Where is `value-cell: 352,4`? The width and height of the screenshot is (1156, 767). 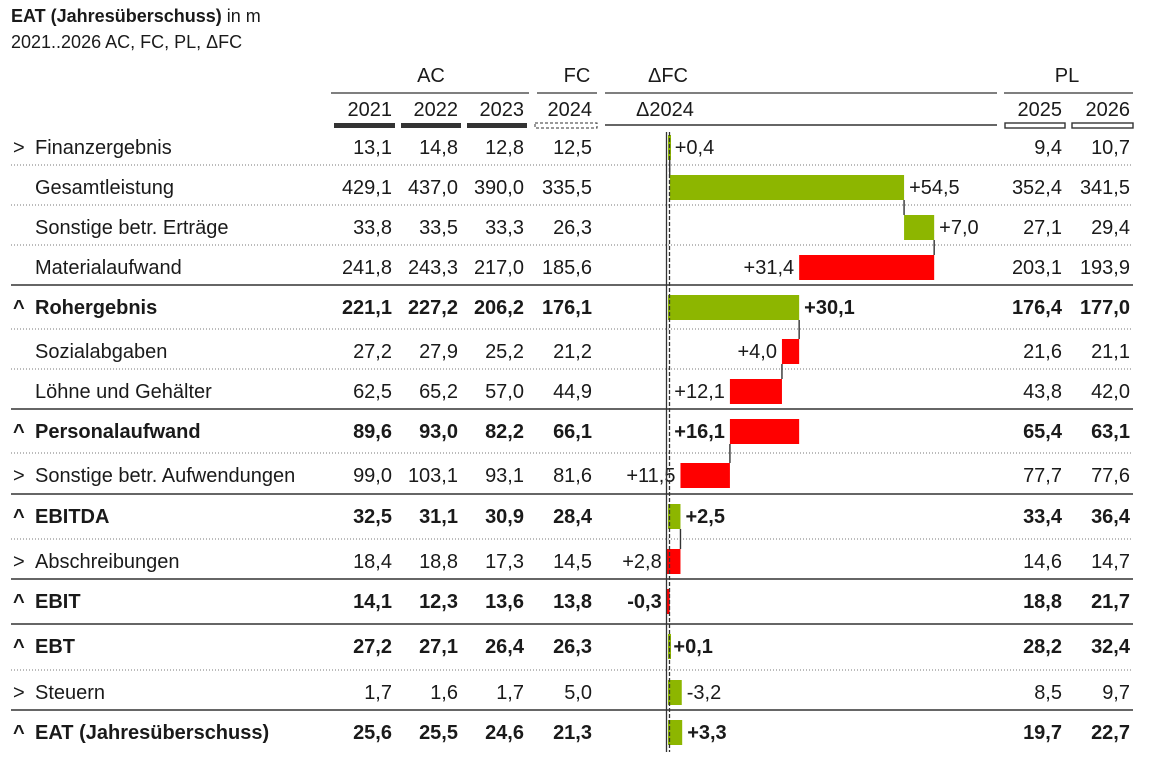
value-cell: 352,4 is located at coordinates (1037, 188).